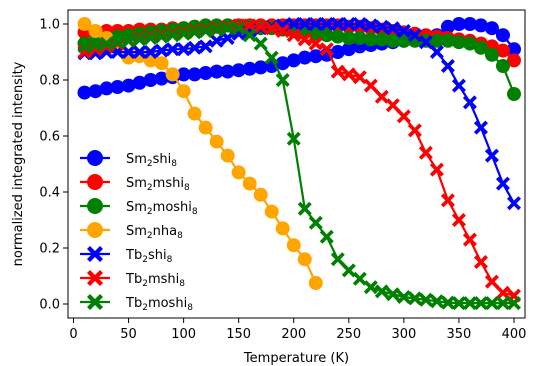 This screenshot has height=366, width=535. Describe the element at coordinates (293, 334) in the screenshot. I see `x-tick-label: 200` at that location.